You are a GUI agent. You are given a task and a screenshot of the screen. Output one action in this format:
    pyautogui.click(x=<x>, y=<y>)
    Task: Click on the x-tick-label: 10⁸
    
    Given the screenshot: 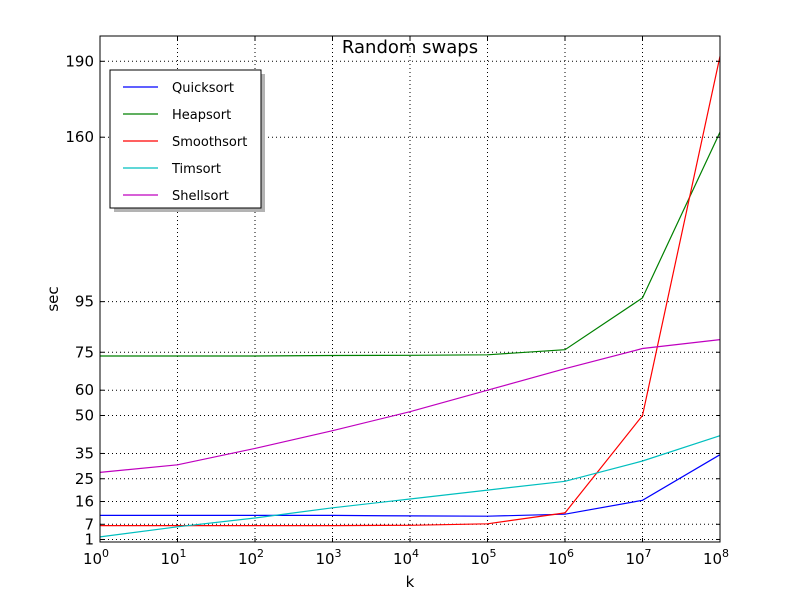 What is the action you would take?
    pyautogui.click(x=716, y=557)
    